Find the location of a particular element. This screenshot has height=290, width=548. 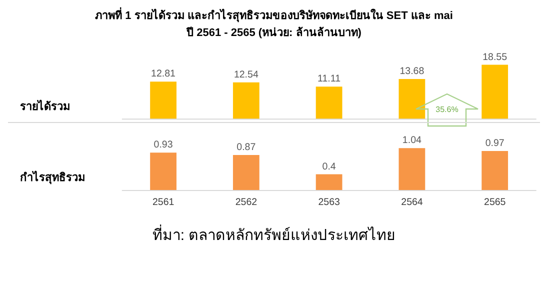

data-label: 1.04 is located at coordinates (412, 140).